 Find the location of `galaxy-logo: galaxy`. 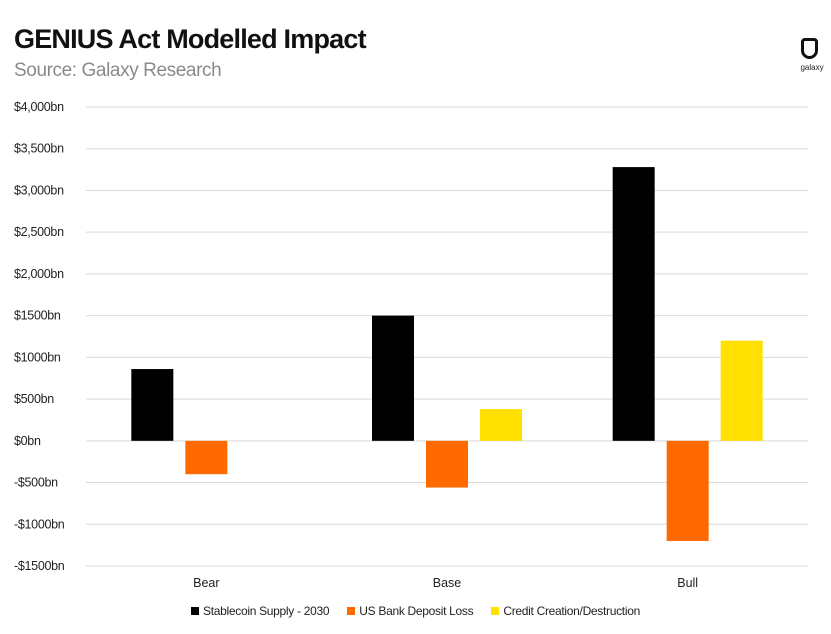

galaxy-logo: galaxy is located at coordinates (812, 58).